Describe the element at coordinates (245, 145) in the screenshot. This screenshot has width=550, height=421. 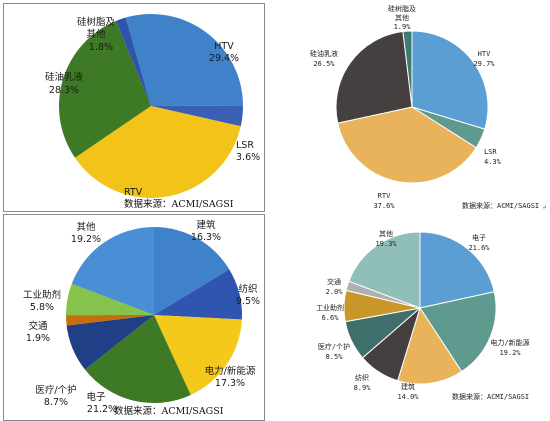
I see `label-lsr-name: LSR` at that location.